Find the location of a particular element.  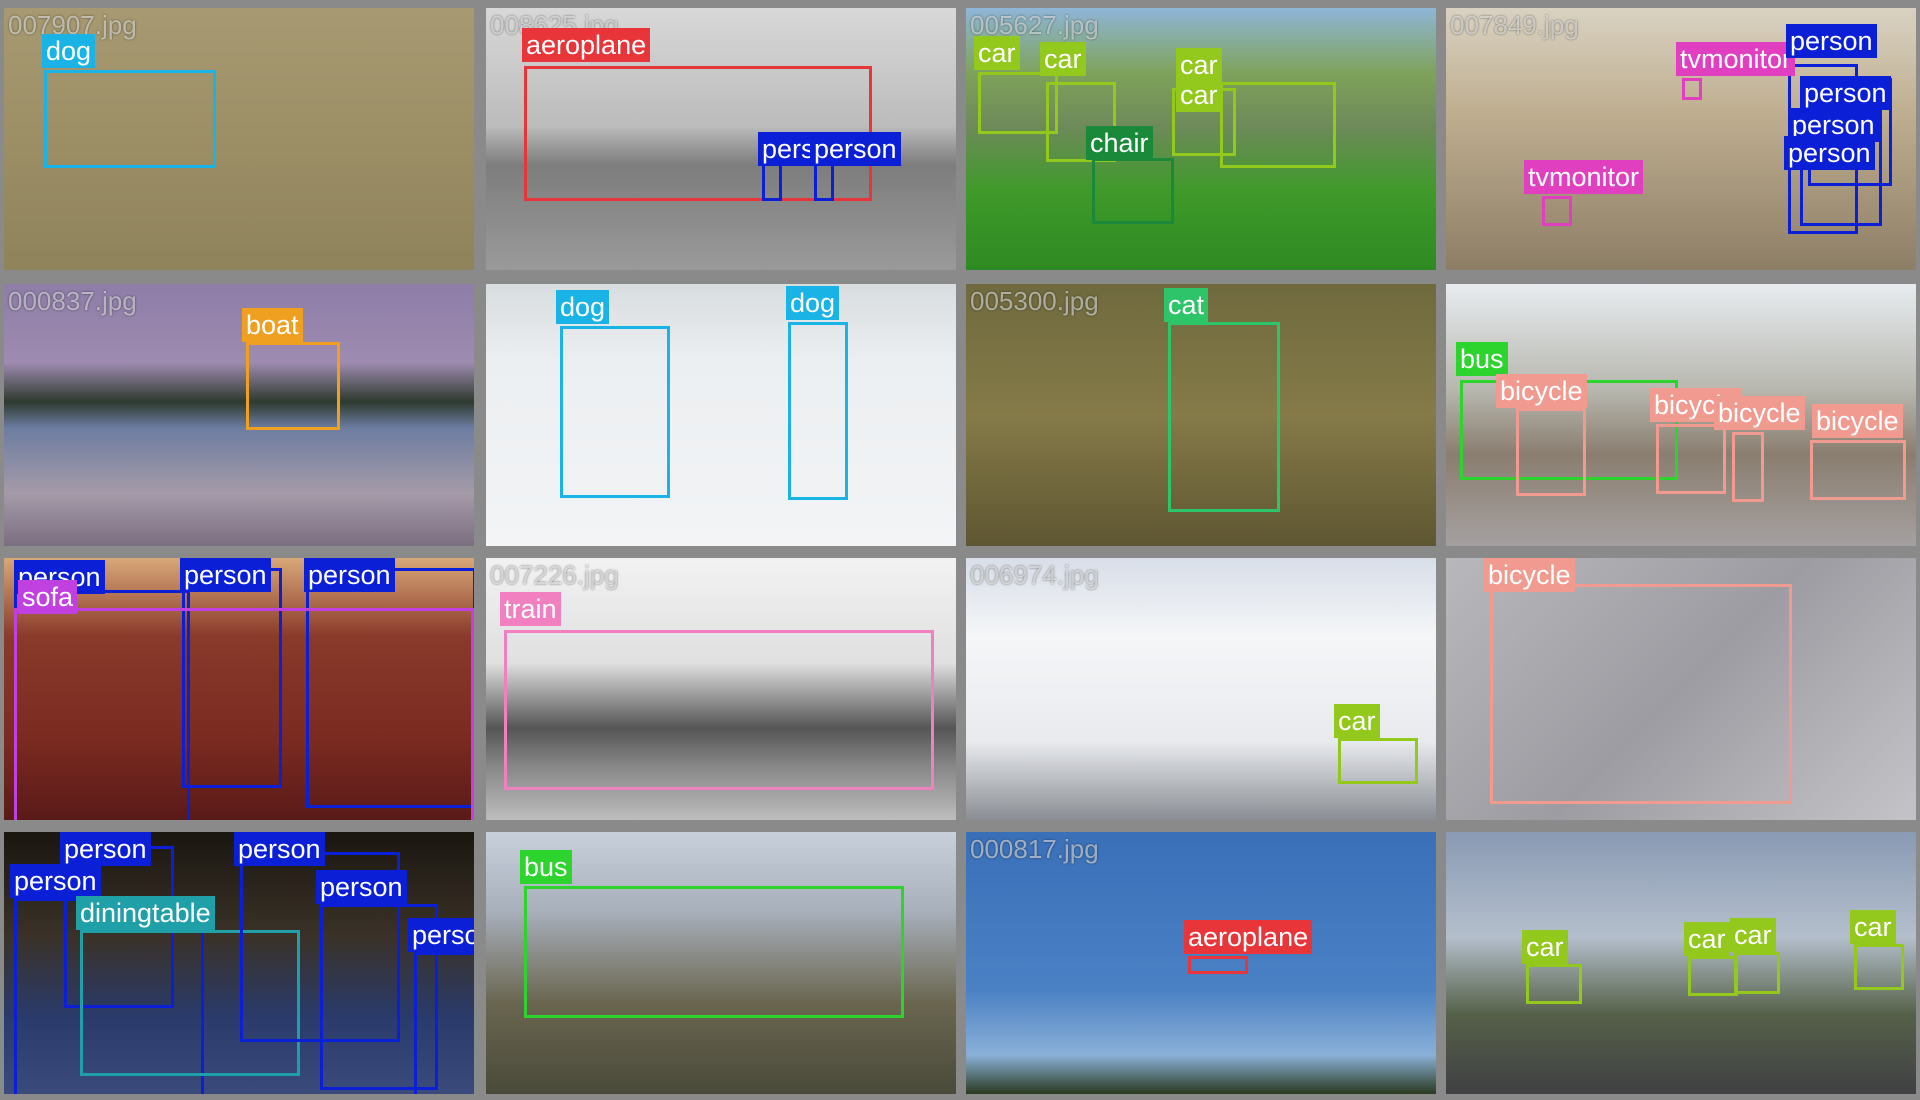

file-name: 007849.jpg is located at coordinates (1514, 25).